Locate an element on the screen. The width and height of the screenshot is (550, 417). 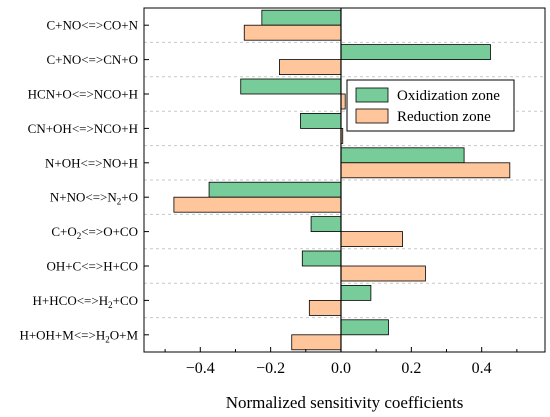
category-label: N+NO<=>N2+O is located at coordinates (94, 198).